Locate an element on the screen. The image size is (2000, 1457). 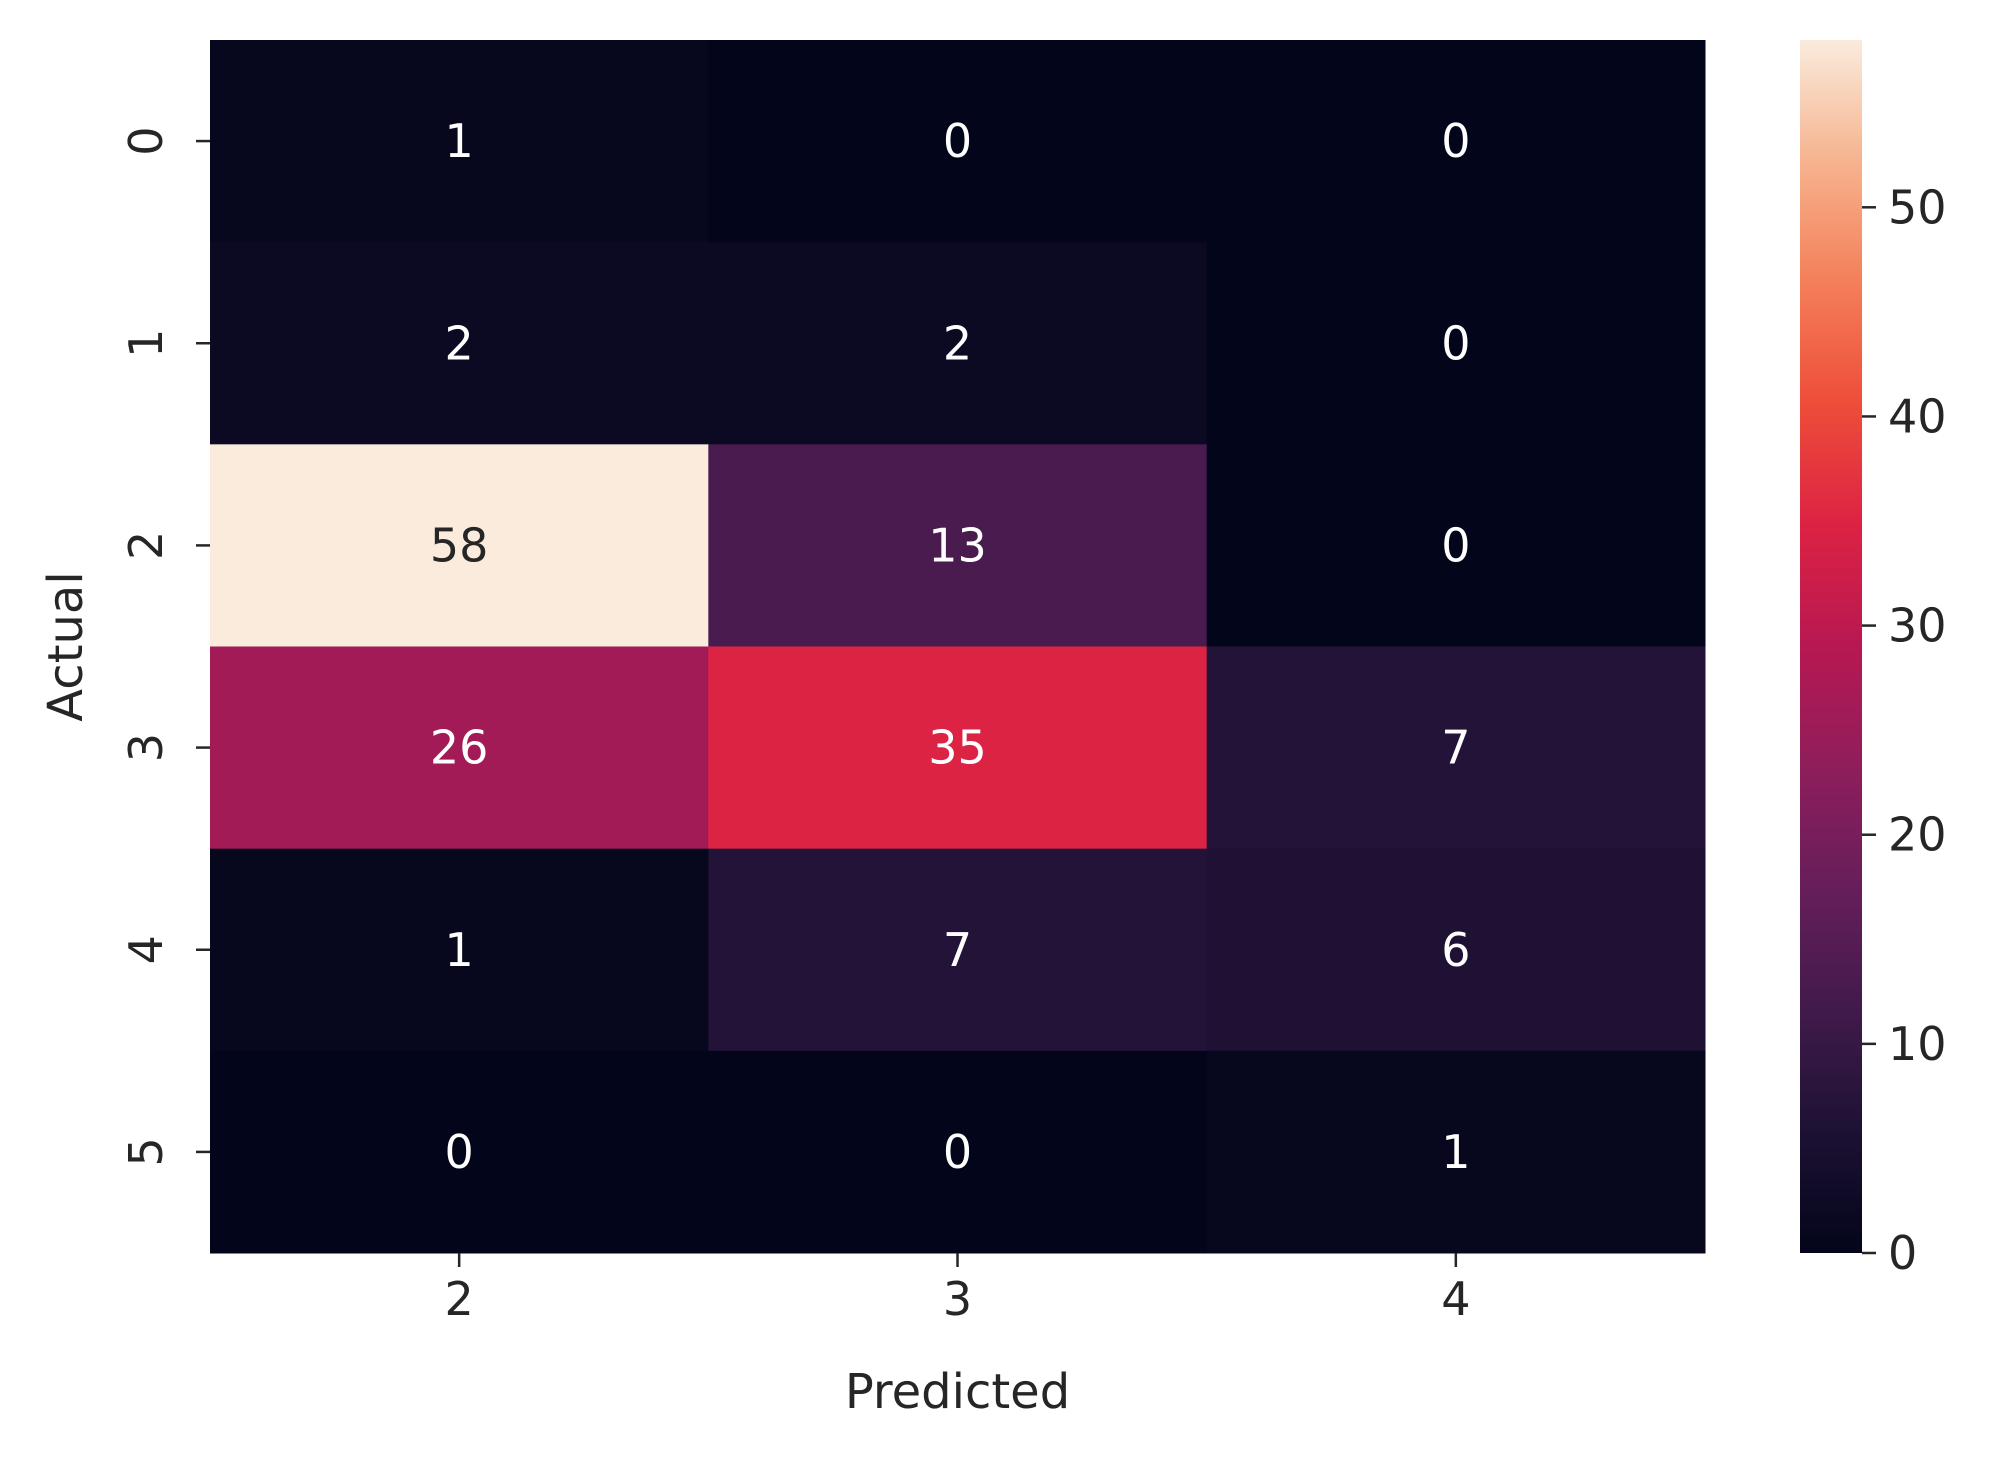
colorbar: 0 10 20 30 40 50 is located at coordinates (1873, 660).